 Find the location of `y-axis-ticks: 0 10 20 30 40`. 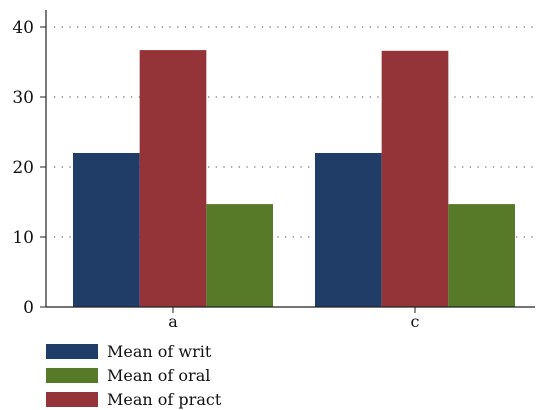

y-axis-ticks: 0 10 20 30 40 is located at coordinates (29, 168).